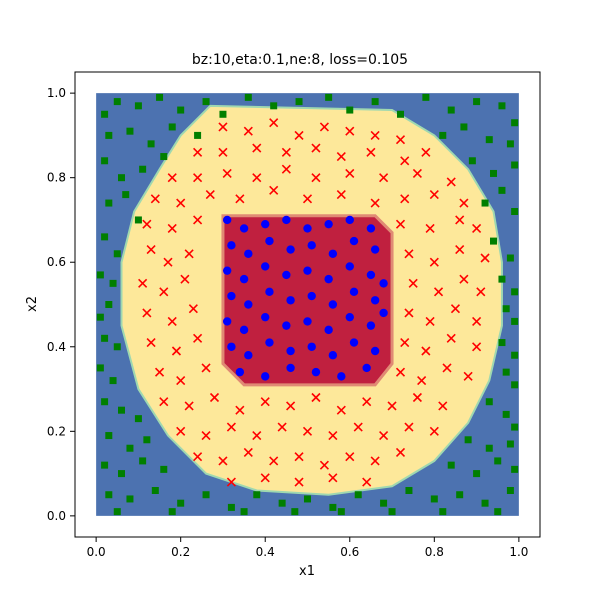 This screenshot has width=600, height=600. Describe the element at coordinates (307, 300) in the screenshot. I see `region-inner-square` at that location.